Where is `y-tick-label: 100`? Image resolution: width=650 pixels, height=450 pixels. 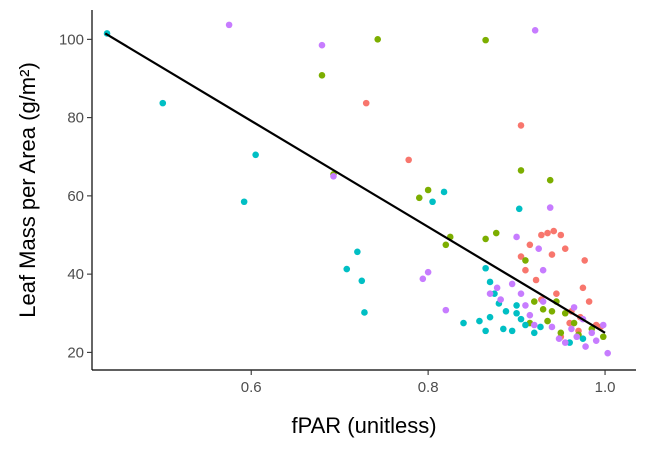
y-tick-label: 100 is located at coordinates (71, 39).